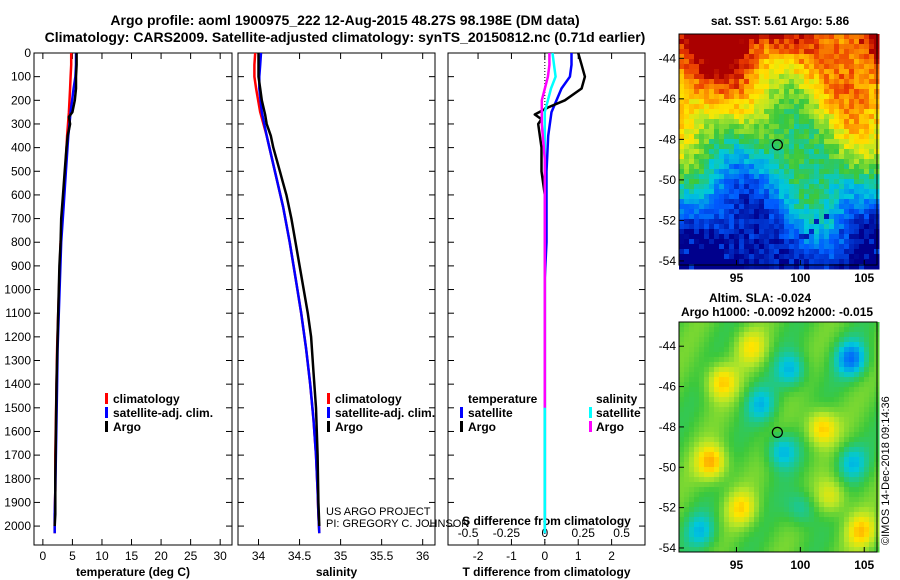  Describe the element at coordinates (507, 533) in the screenshot. I see `x2-tick-label: -0.25` at that location.